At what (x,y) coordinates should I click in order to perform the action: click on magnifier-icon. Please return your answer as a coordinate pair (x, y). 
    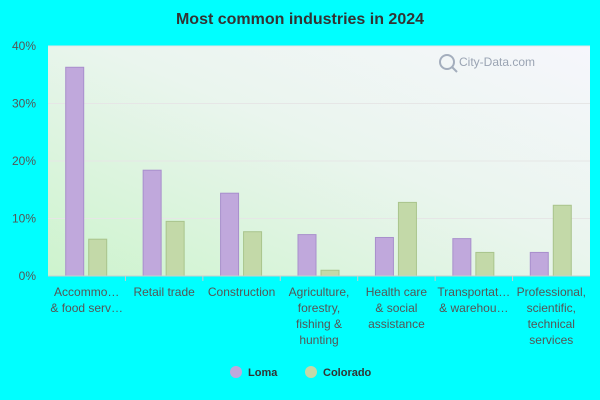
    Looking at the image, I should click on (447, 62).